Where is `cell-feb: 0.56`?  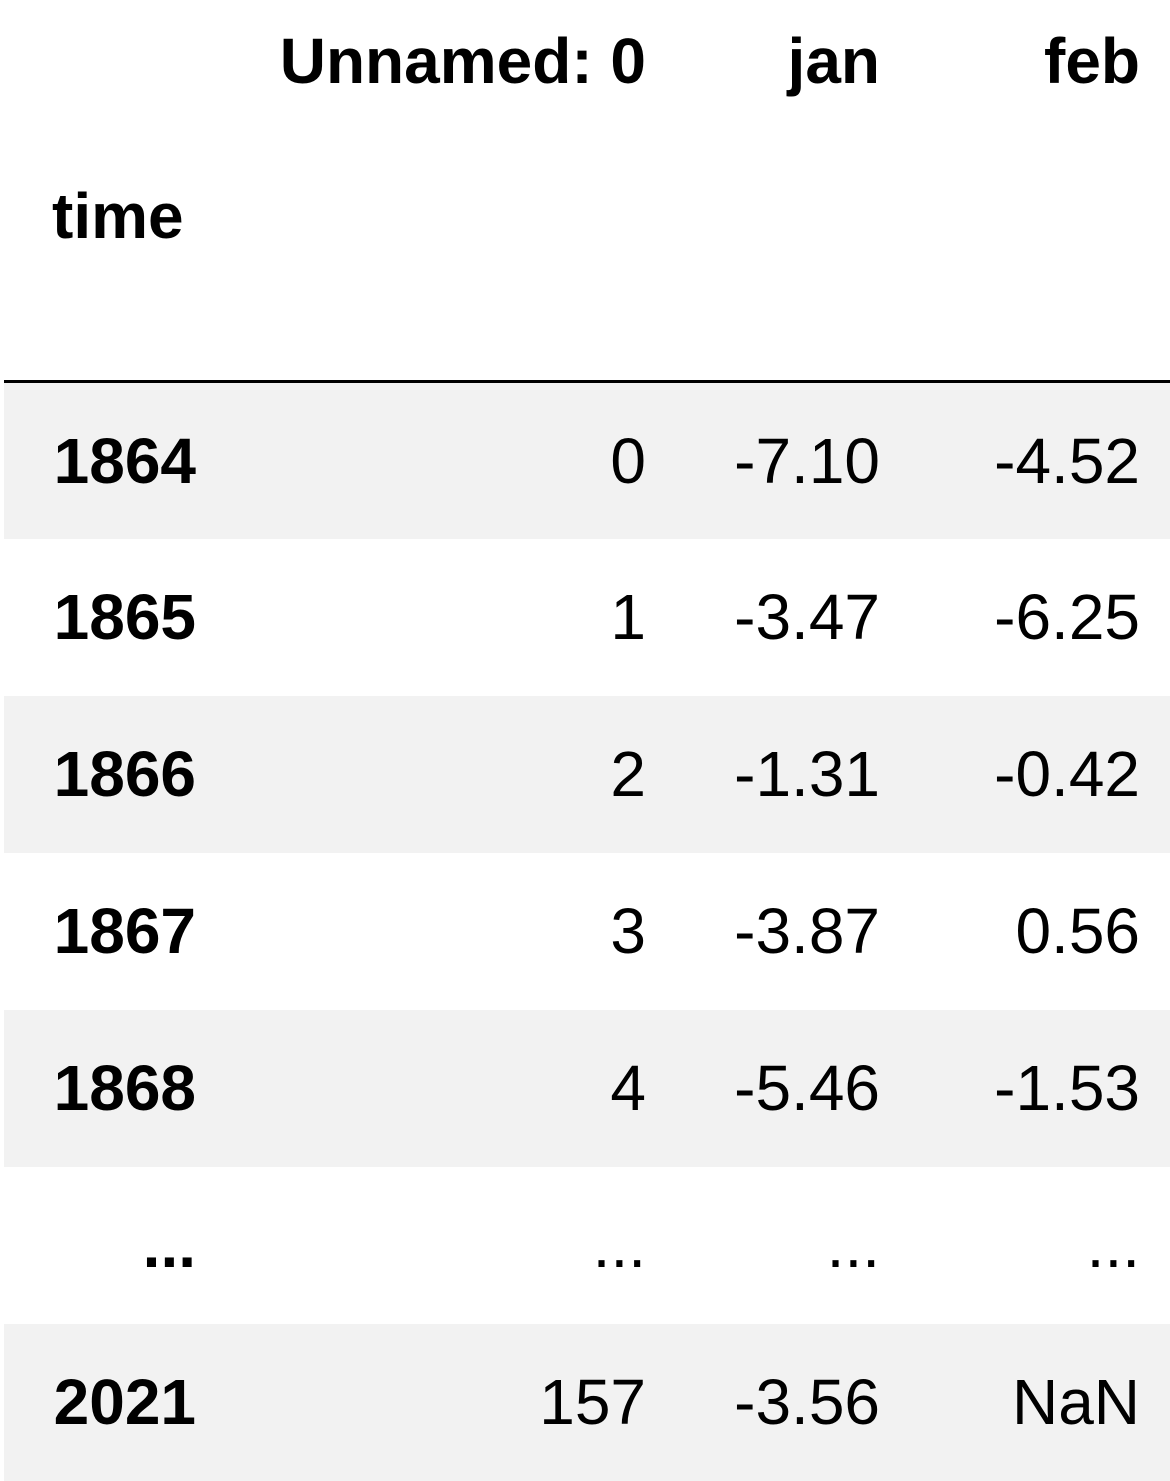 cell-feb: 0.56 is located at coordinates (1077, 931).